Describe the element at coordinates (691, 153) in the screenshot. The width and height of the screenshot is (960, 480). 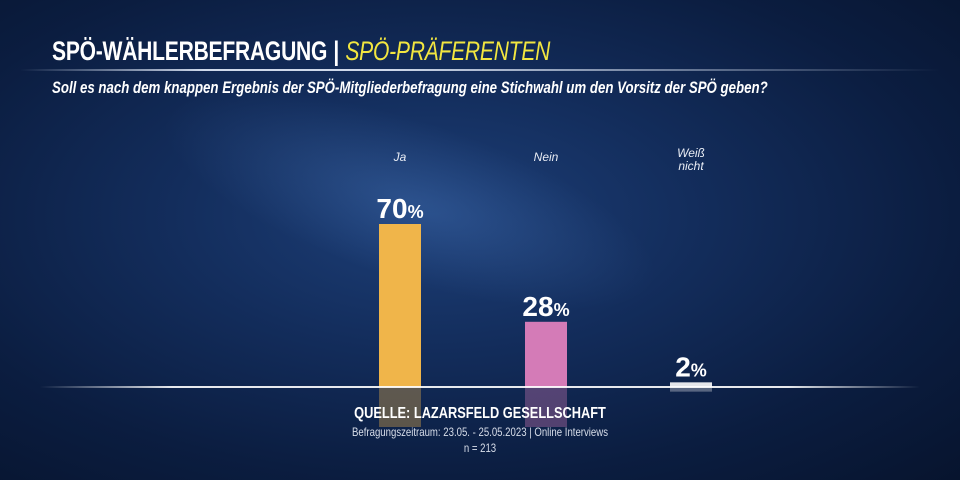
I see `category-label: Weiß` at that location.